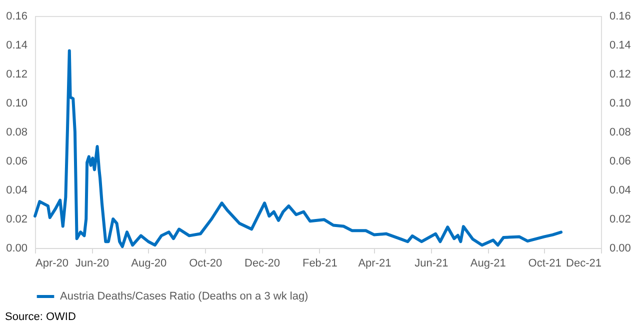 This screenshot has height=331, width=641. What do you see at coordinates (52, 264) in the screenshot?
I see `x-tick-label: Apr-20` at bounding box center [52, 264].